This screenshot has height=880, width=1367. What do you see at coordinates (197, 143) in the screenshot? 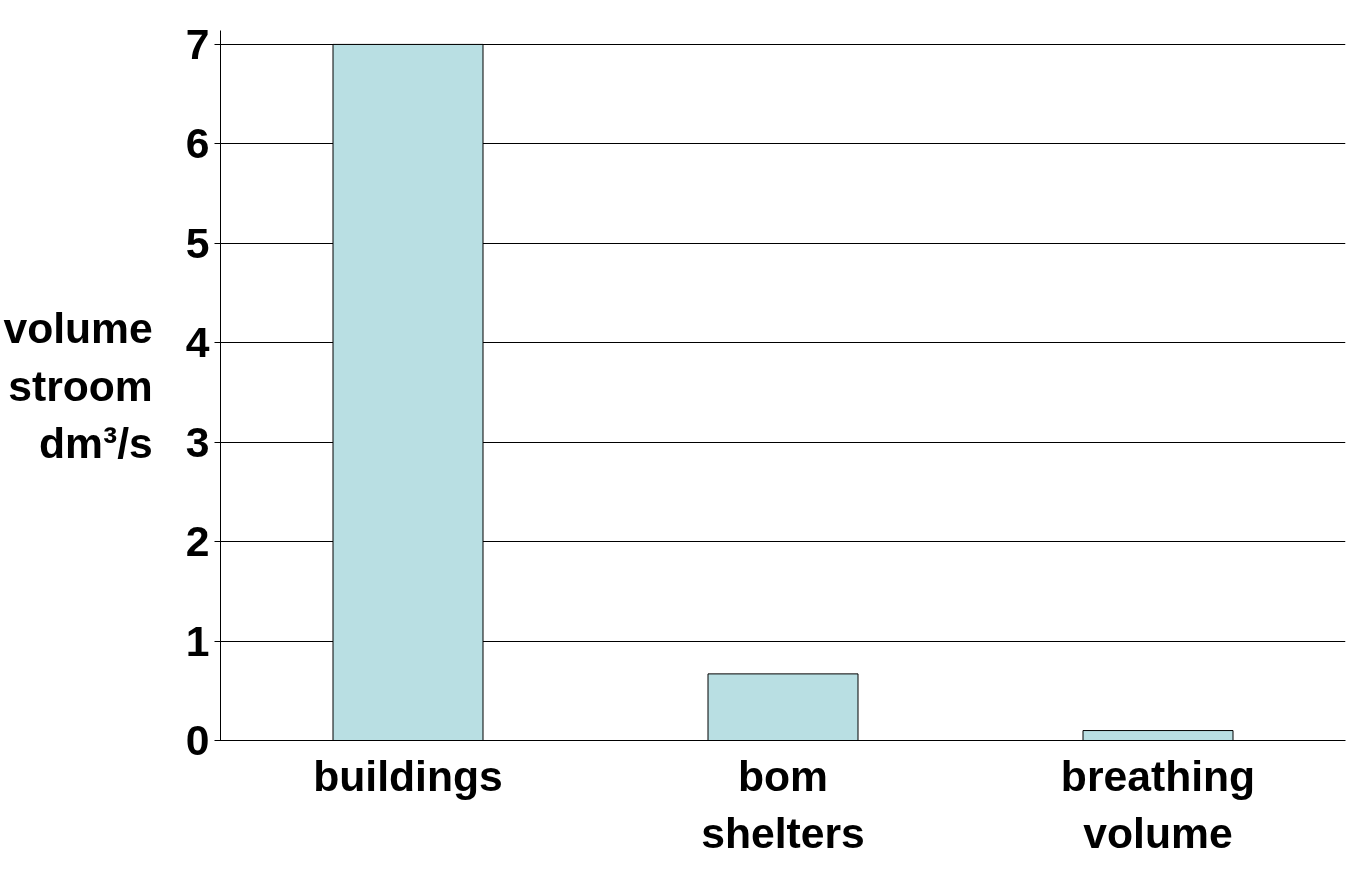
I see `y-tick-label: 6` at bounding box center [197, 143].